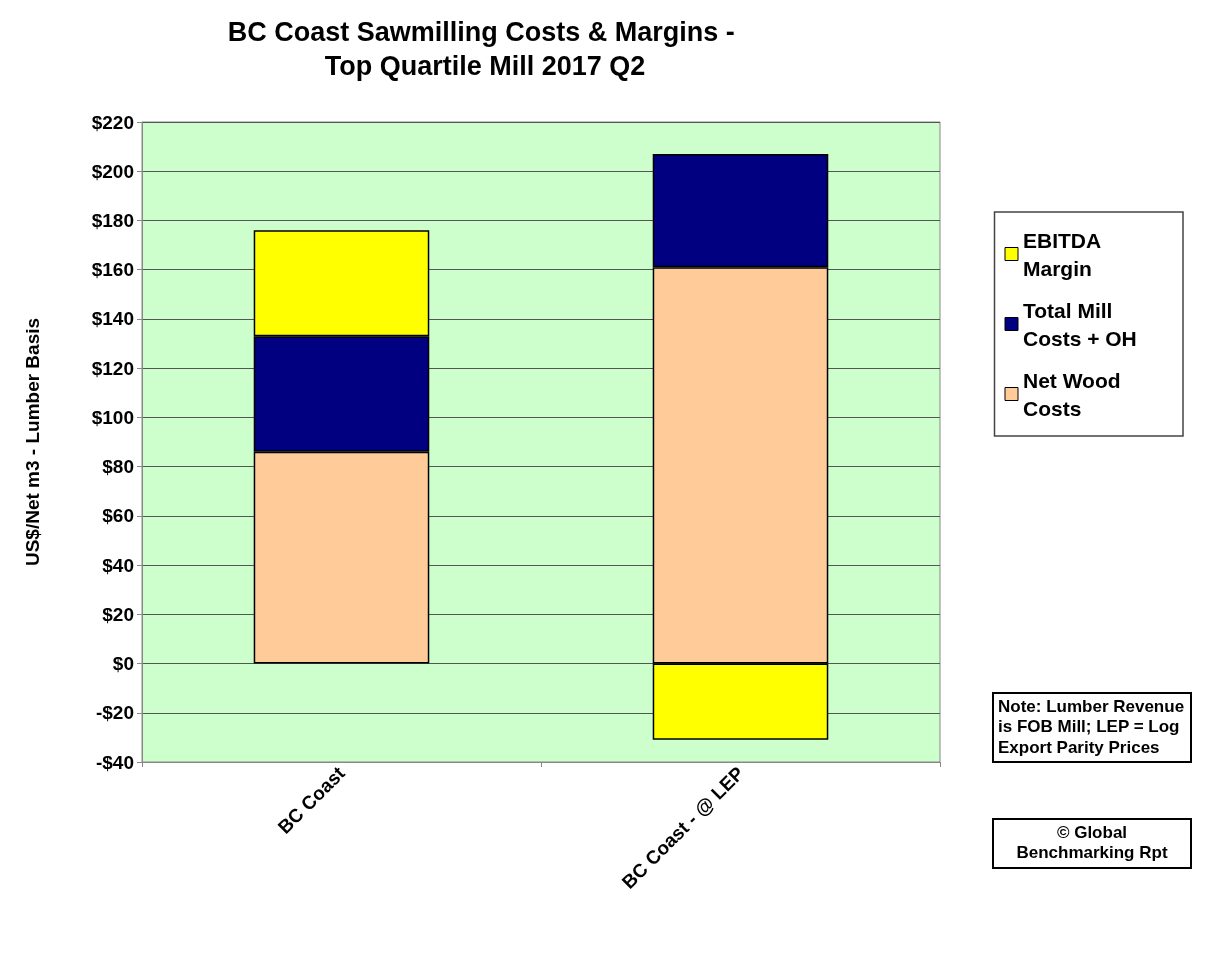 Image resolution: width=1205 pixels, height=964 pixels. I want to click on y-tick-label: $200, so click(112, 171).